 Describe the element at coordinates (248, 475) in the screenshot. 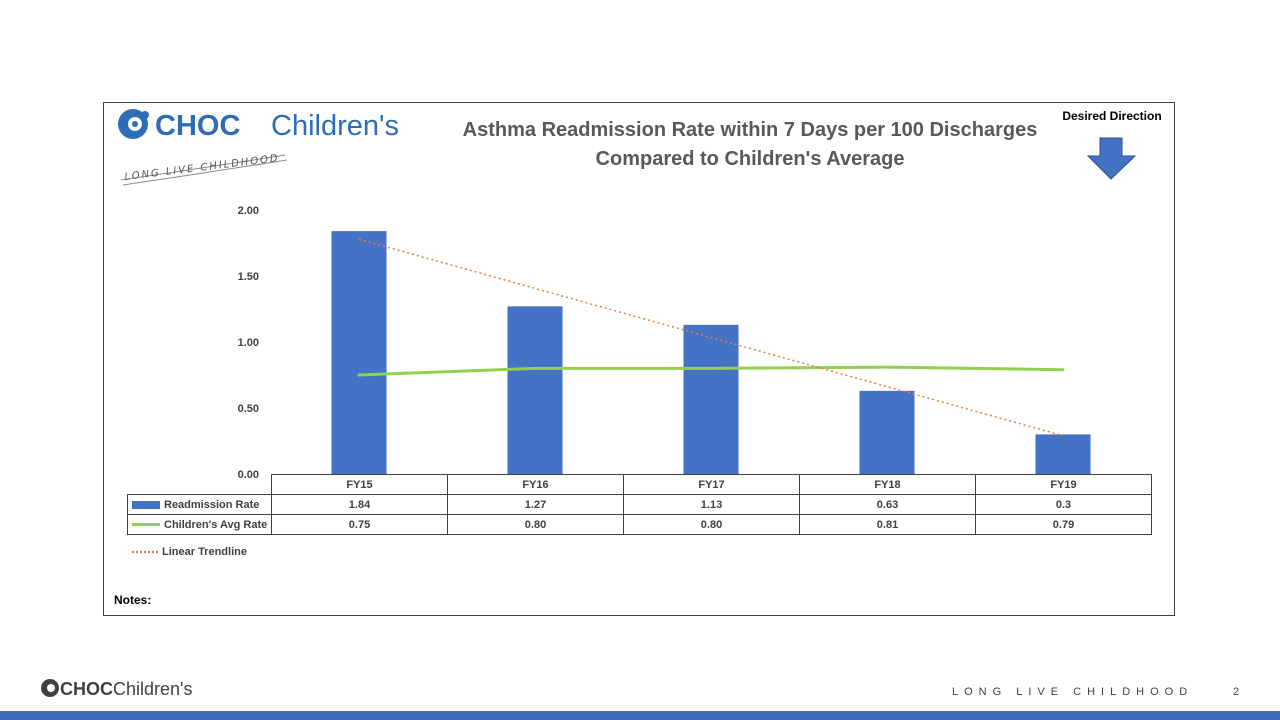

I see `y-tick-label: 0.00` at that location.